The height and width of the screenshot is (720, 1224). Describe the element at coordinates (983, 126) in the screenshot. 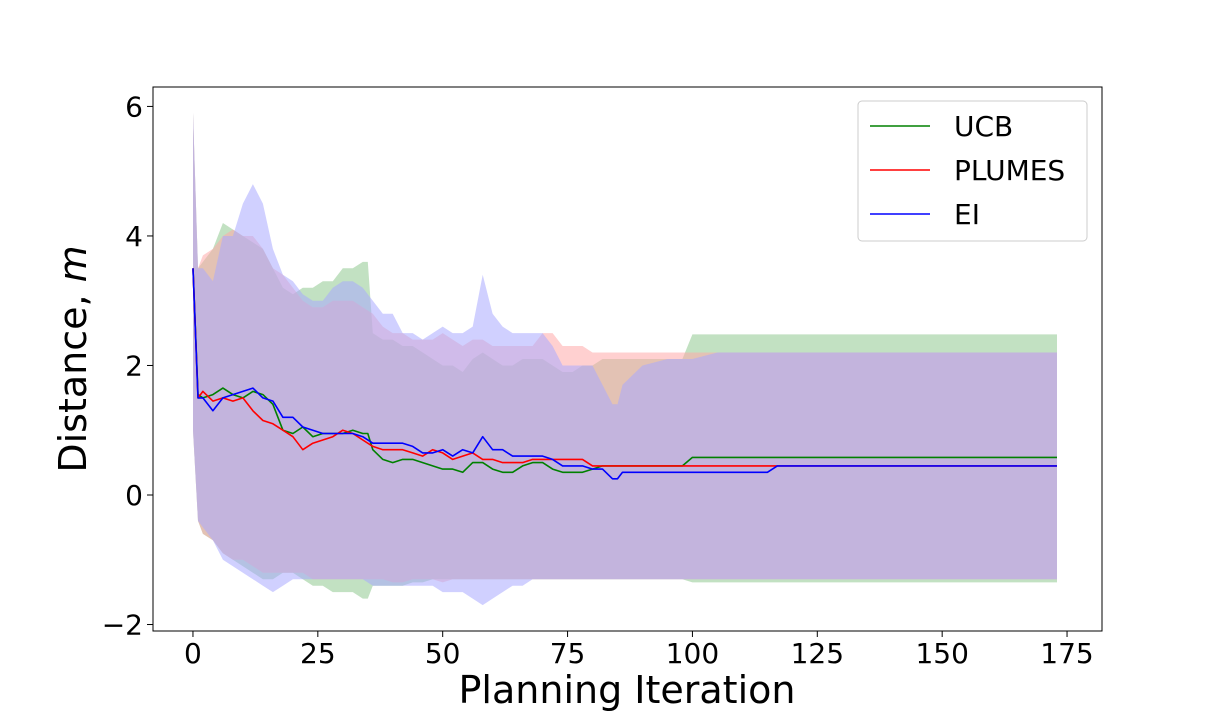

I see `legend-label-ucb: UCB` at that location.